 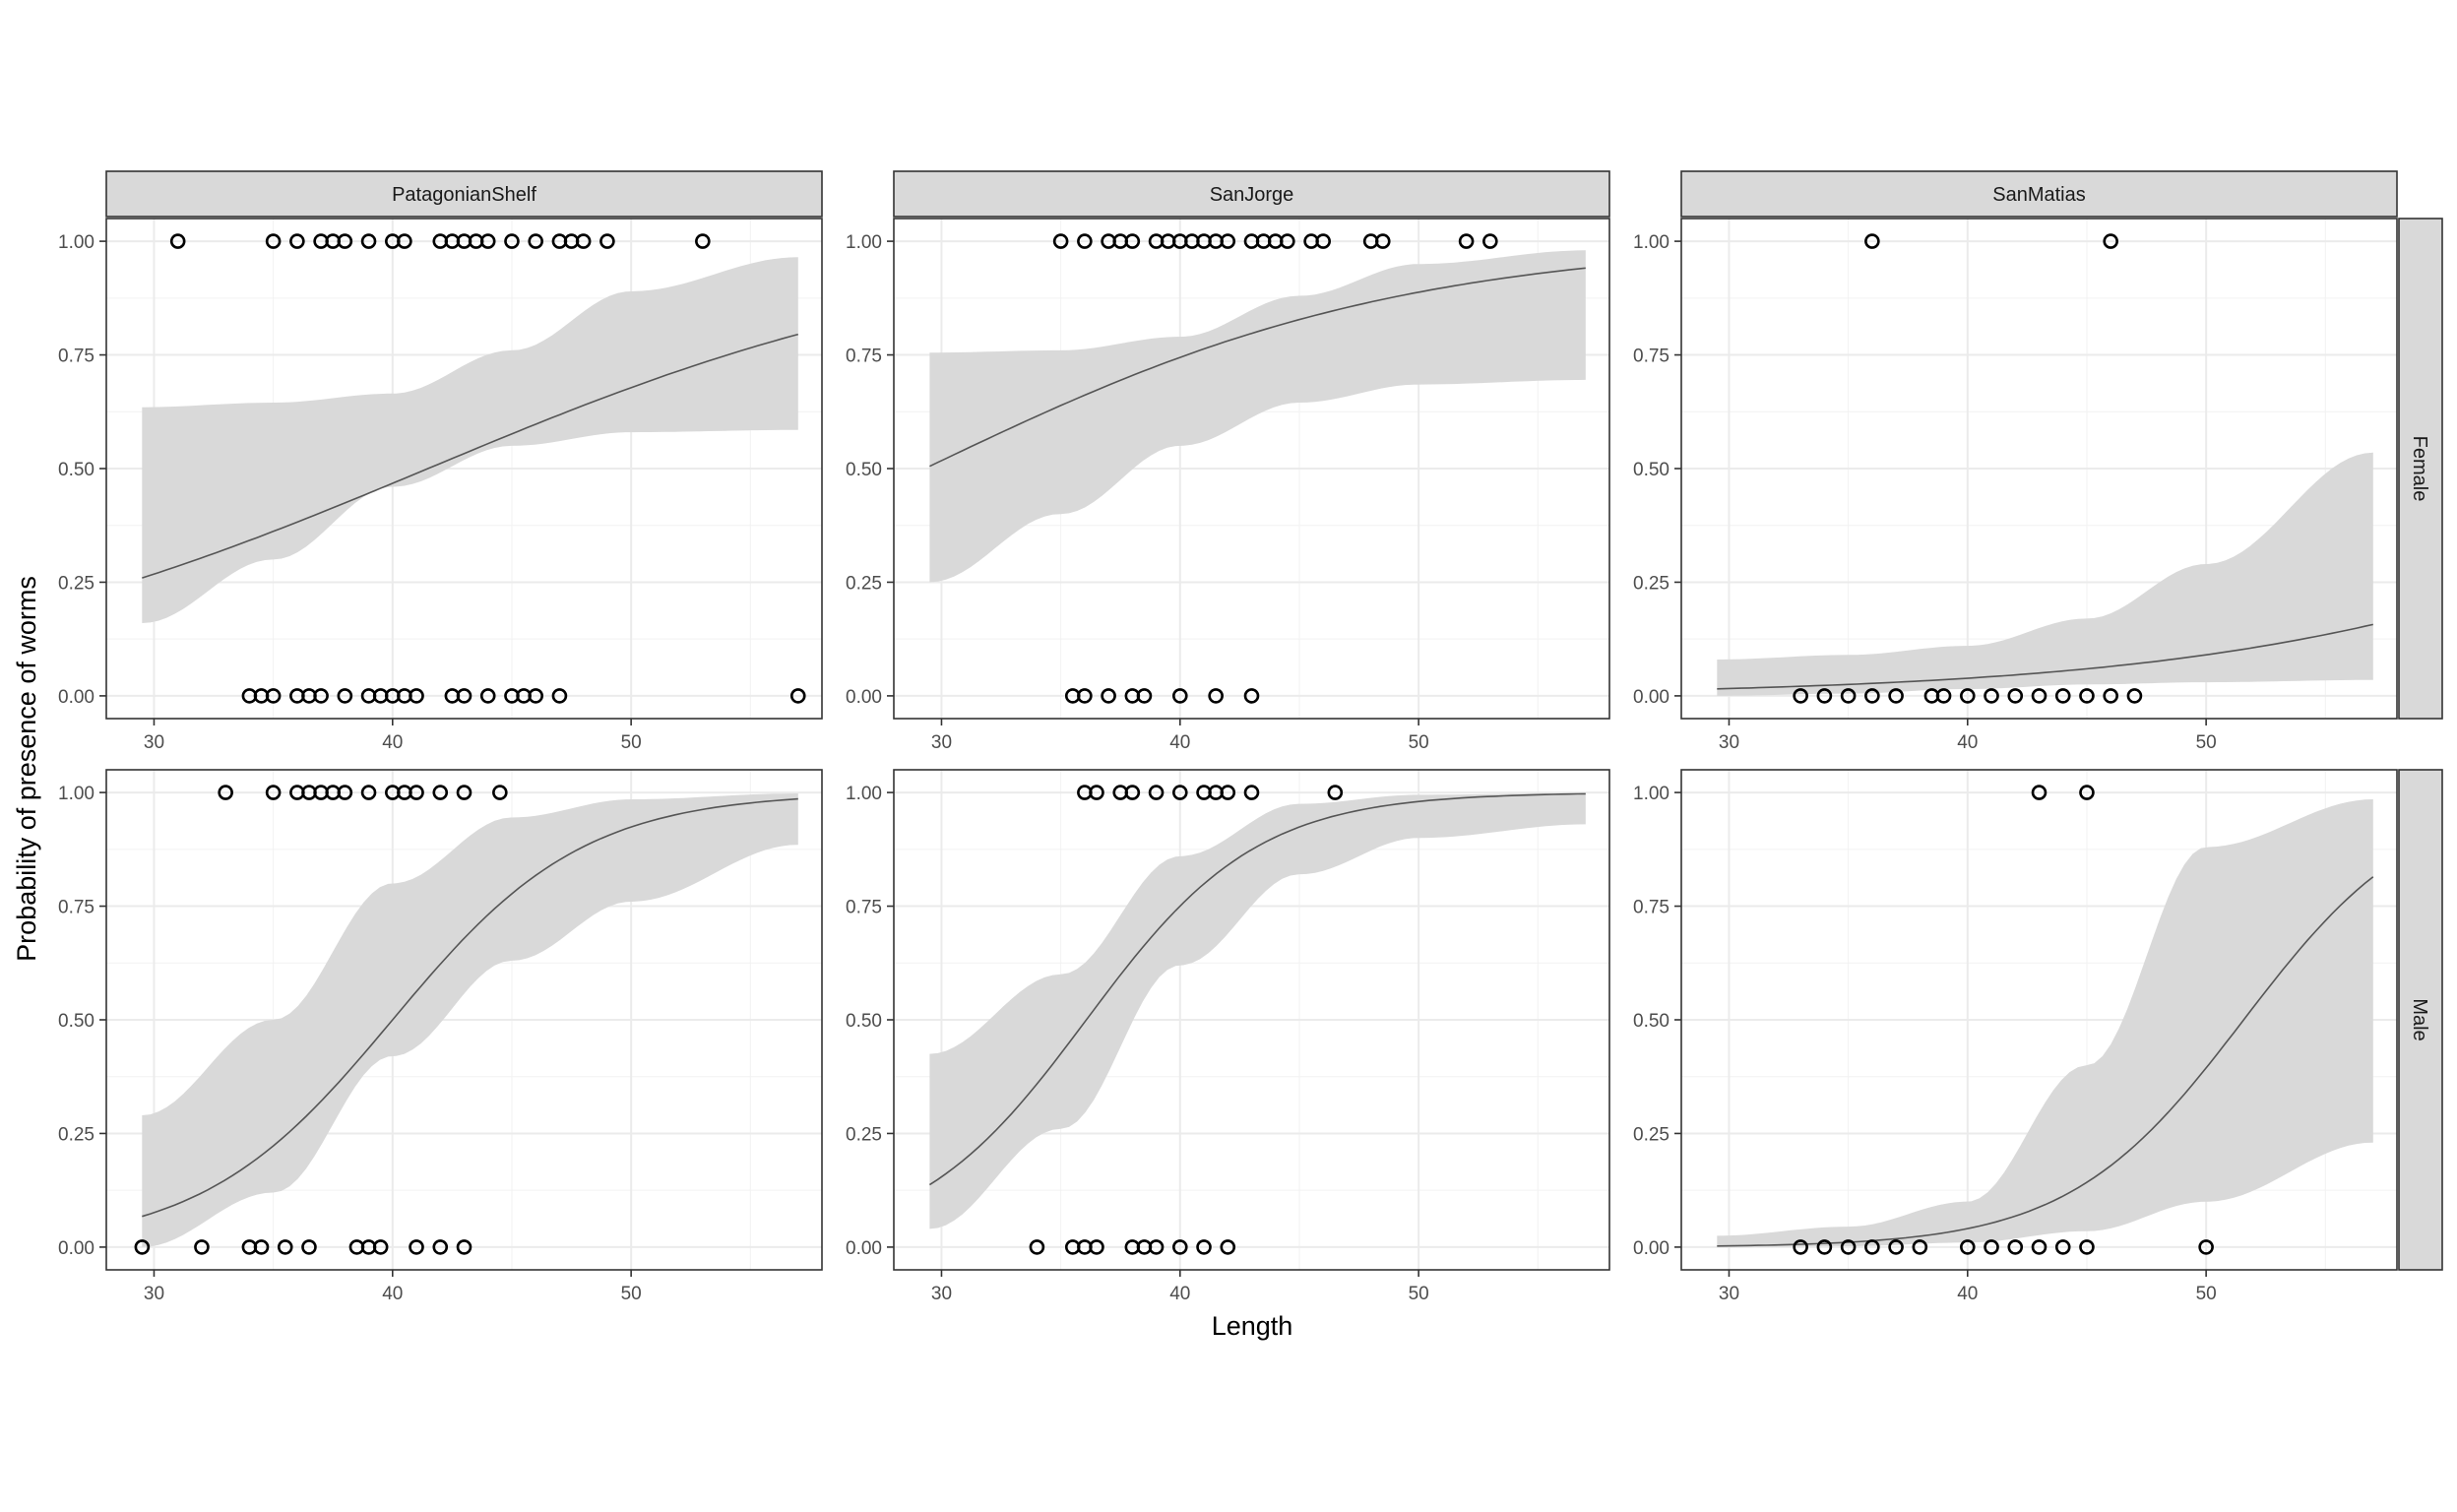 I want to click on panel-PatagonianShelf-Male: 30 40 50 0.00 0.25 0.50 0.75 1.00, so click(x=440, y=1036).